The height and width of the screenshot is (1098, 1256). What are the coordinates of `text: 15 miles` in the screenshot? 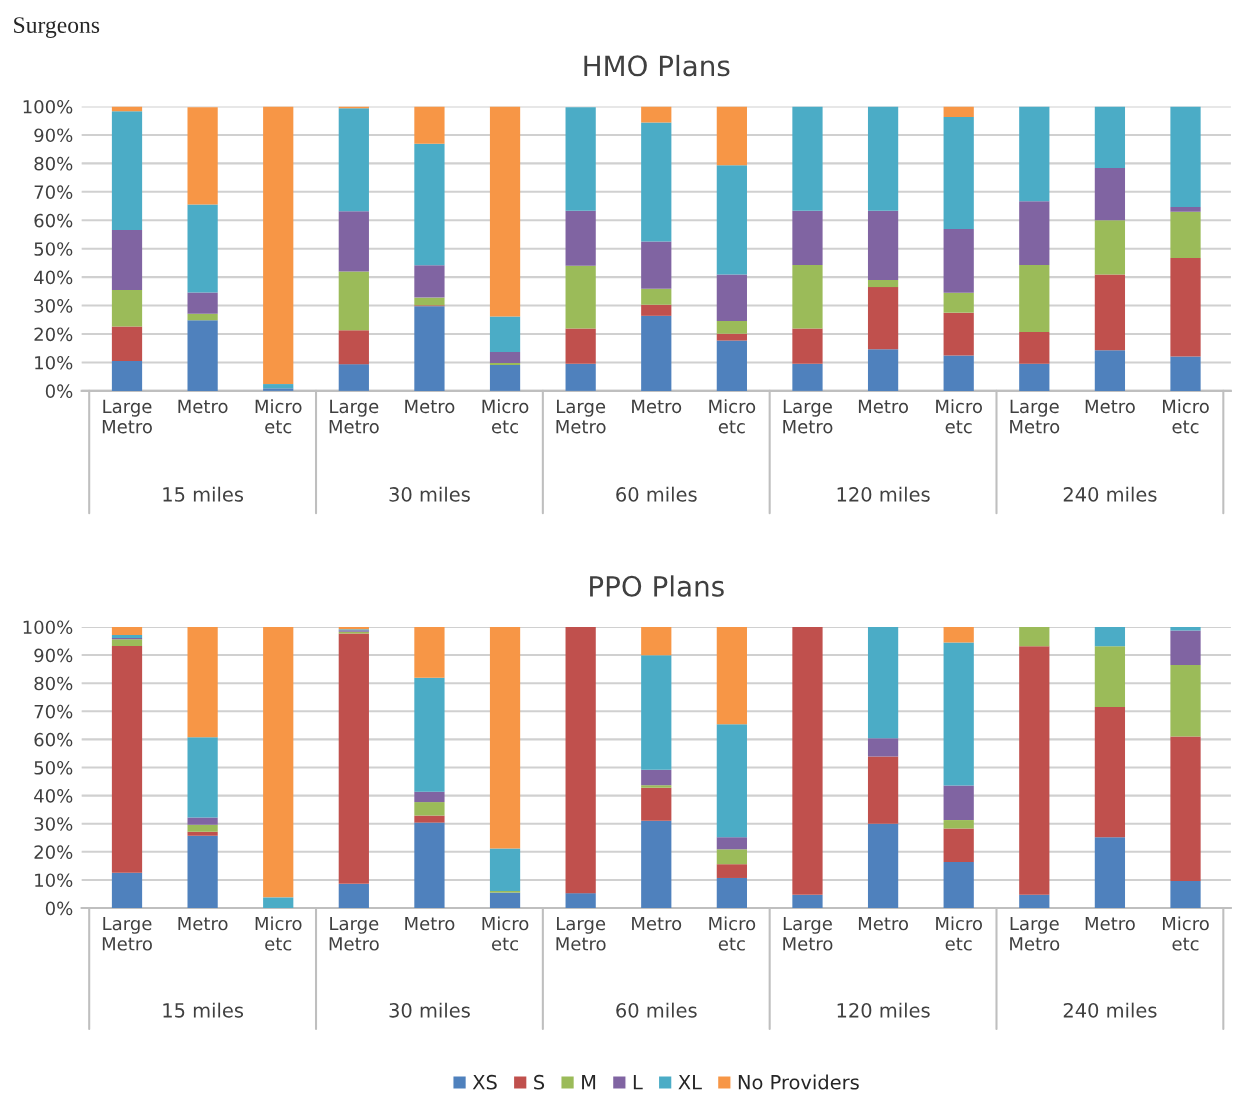 It's located at (203, 1010).